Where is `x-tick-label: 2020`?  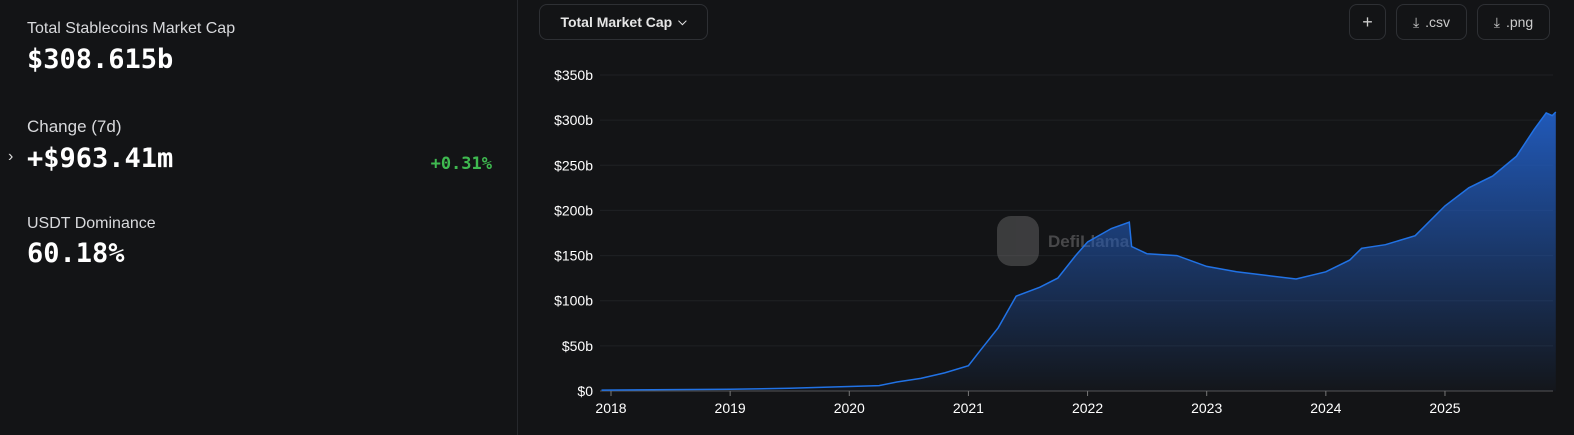 x-tick-label: 2020 is located at coordinates (849, 408).